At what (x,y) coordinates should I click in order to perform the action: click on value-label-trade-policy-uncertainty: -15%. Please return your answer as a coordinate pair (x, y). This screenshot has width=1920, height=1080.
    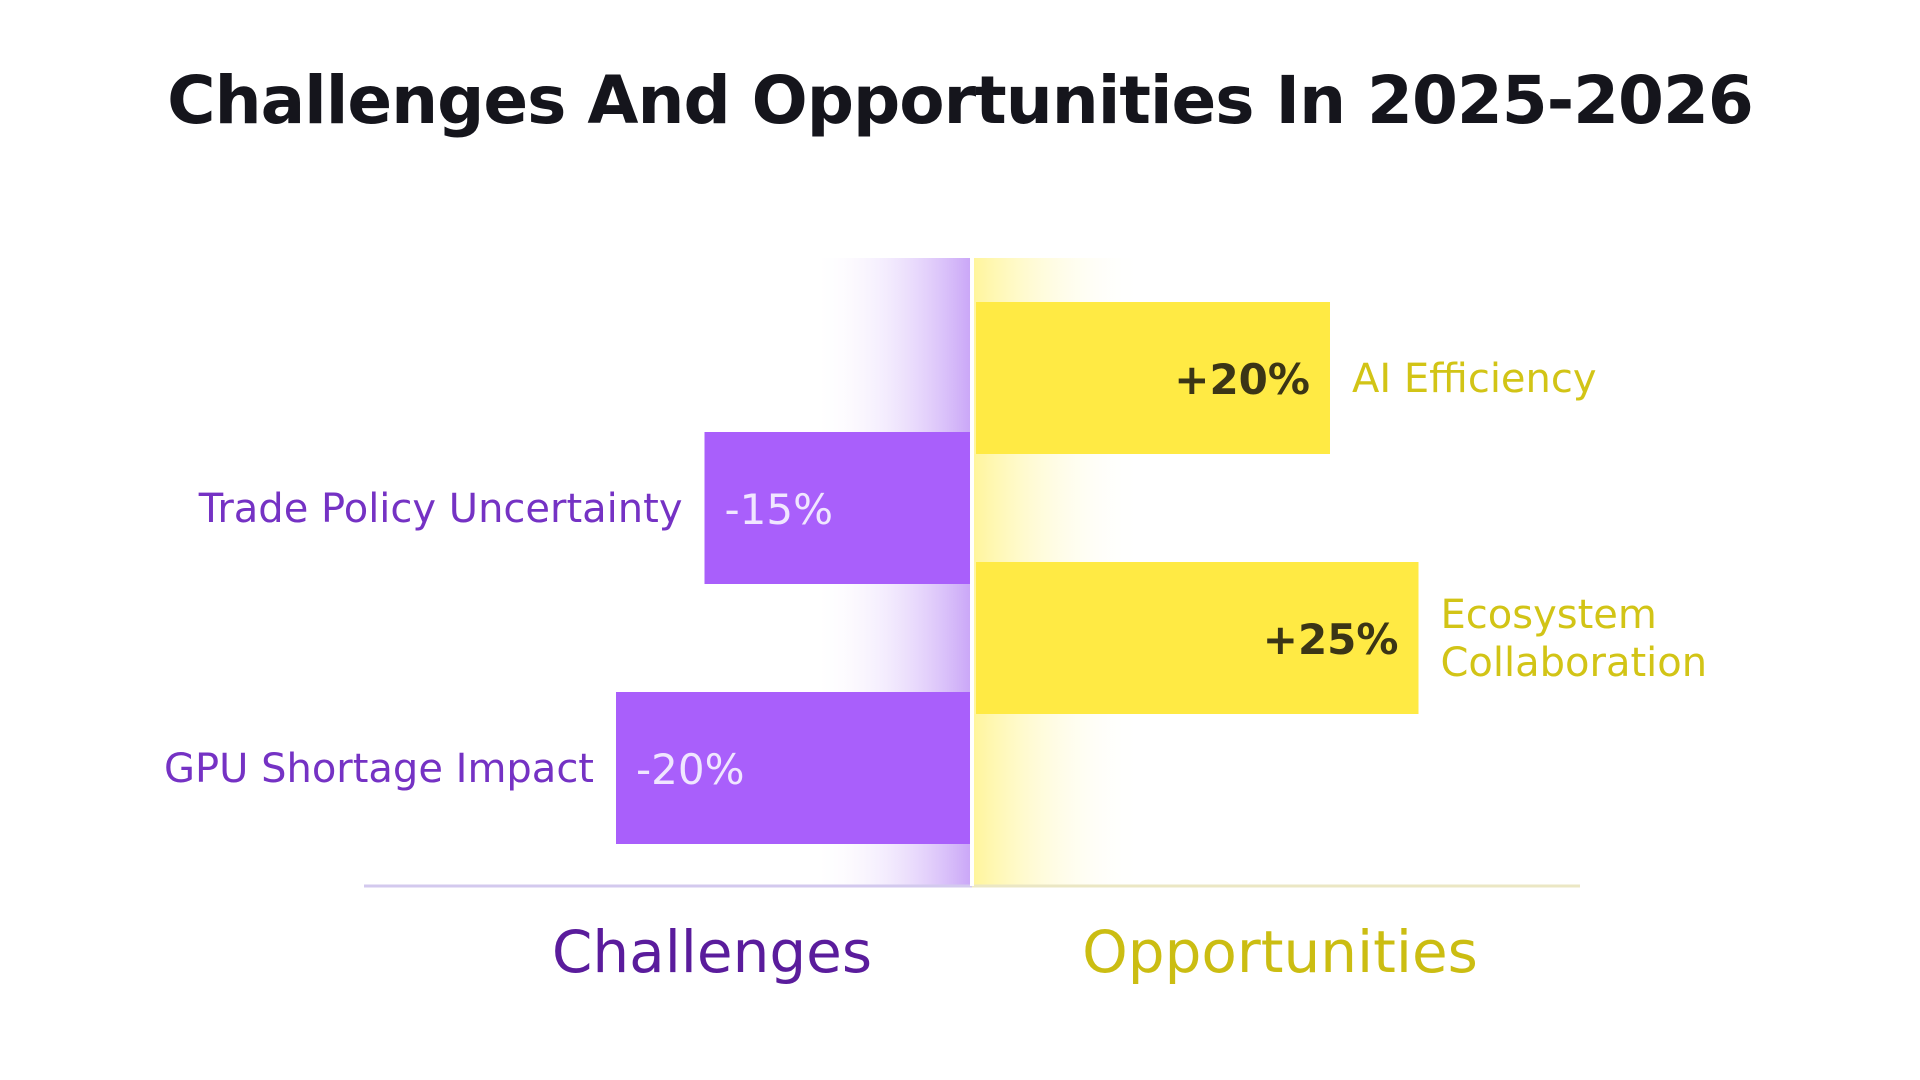
    Looking at the image, I should click on (779, 509).